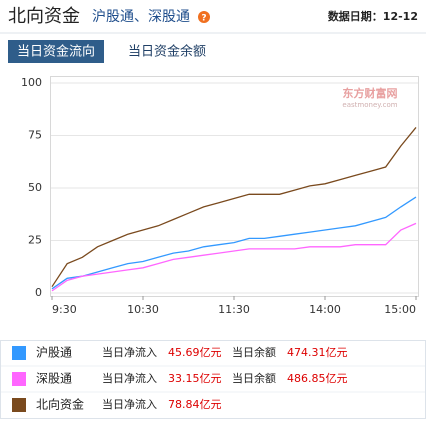  I want to click on y-tick-label: 50, so click(35, 187).